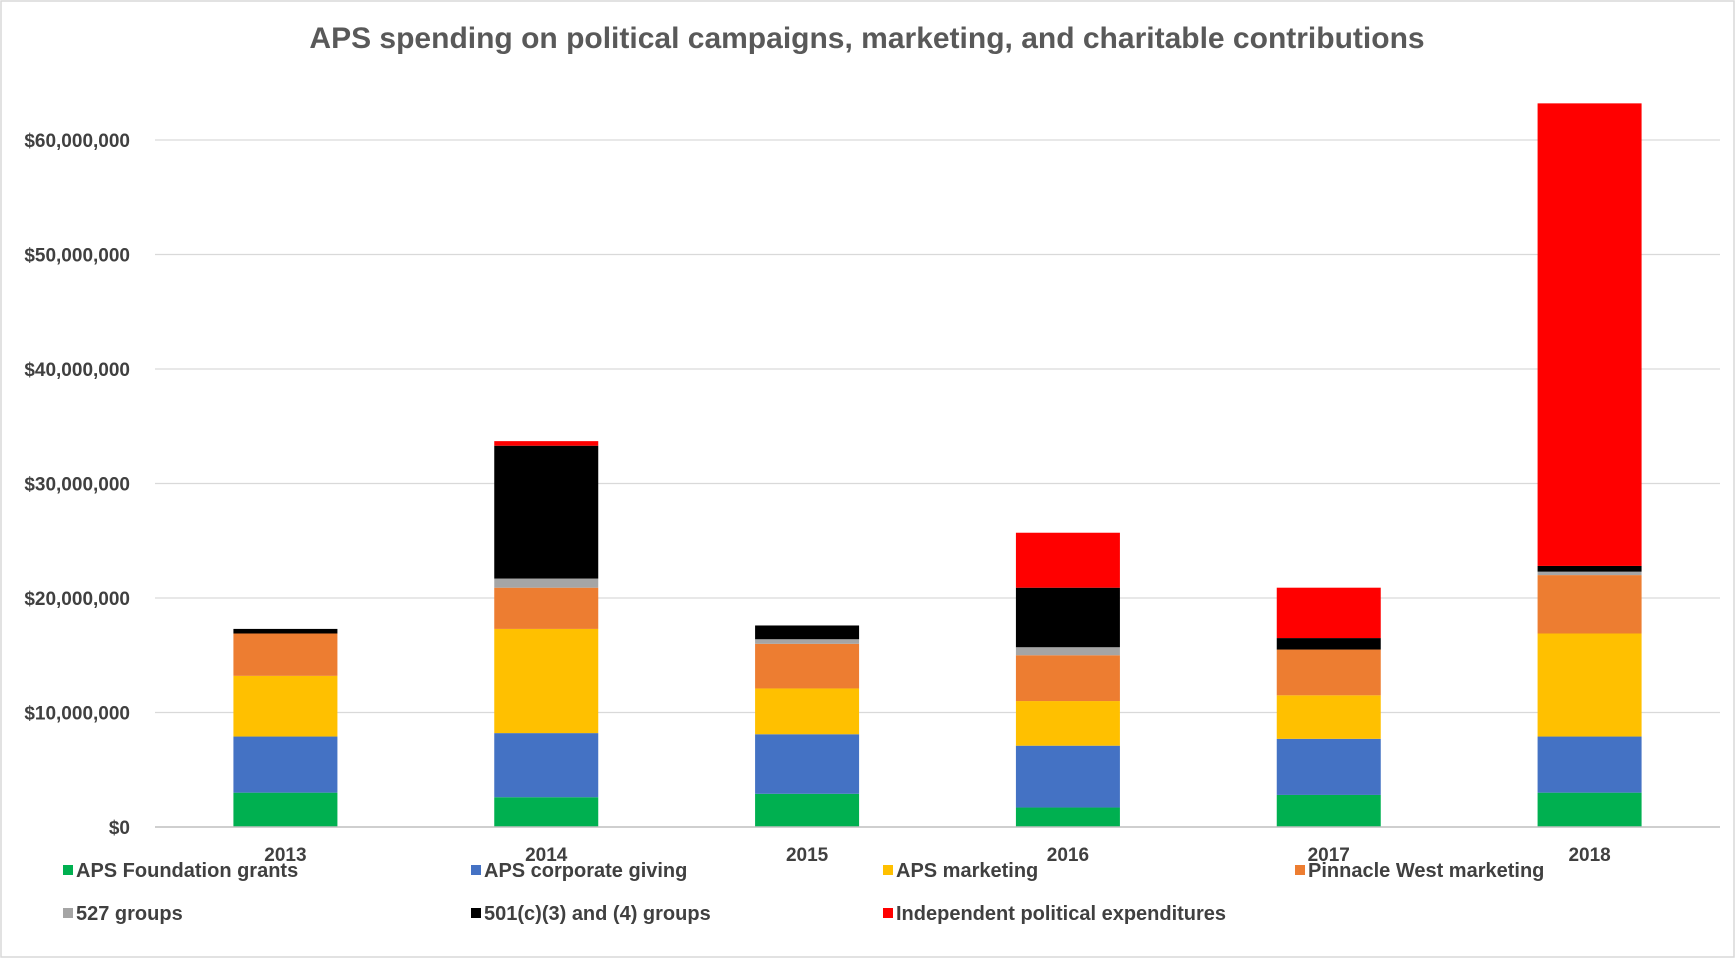 This screenshot has height=958, width=1735. I want to click on legend-label: APS Foundation grants, so click(187, 871).